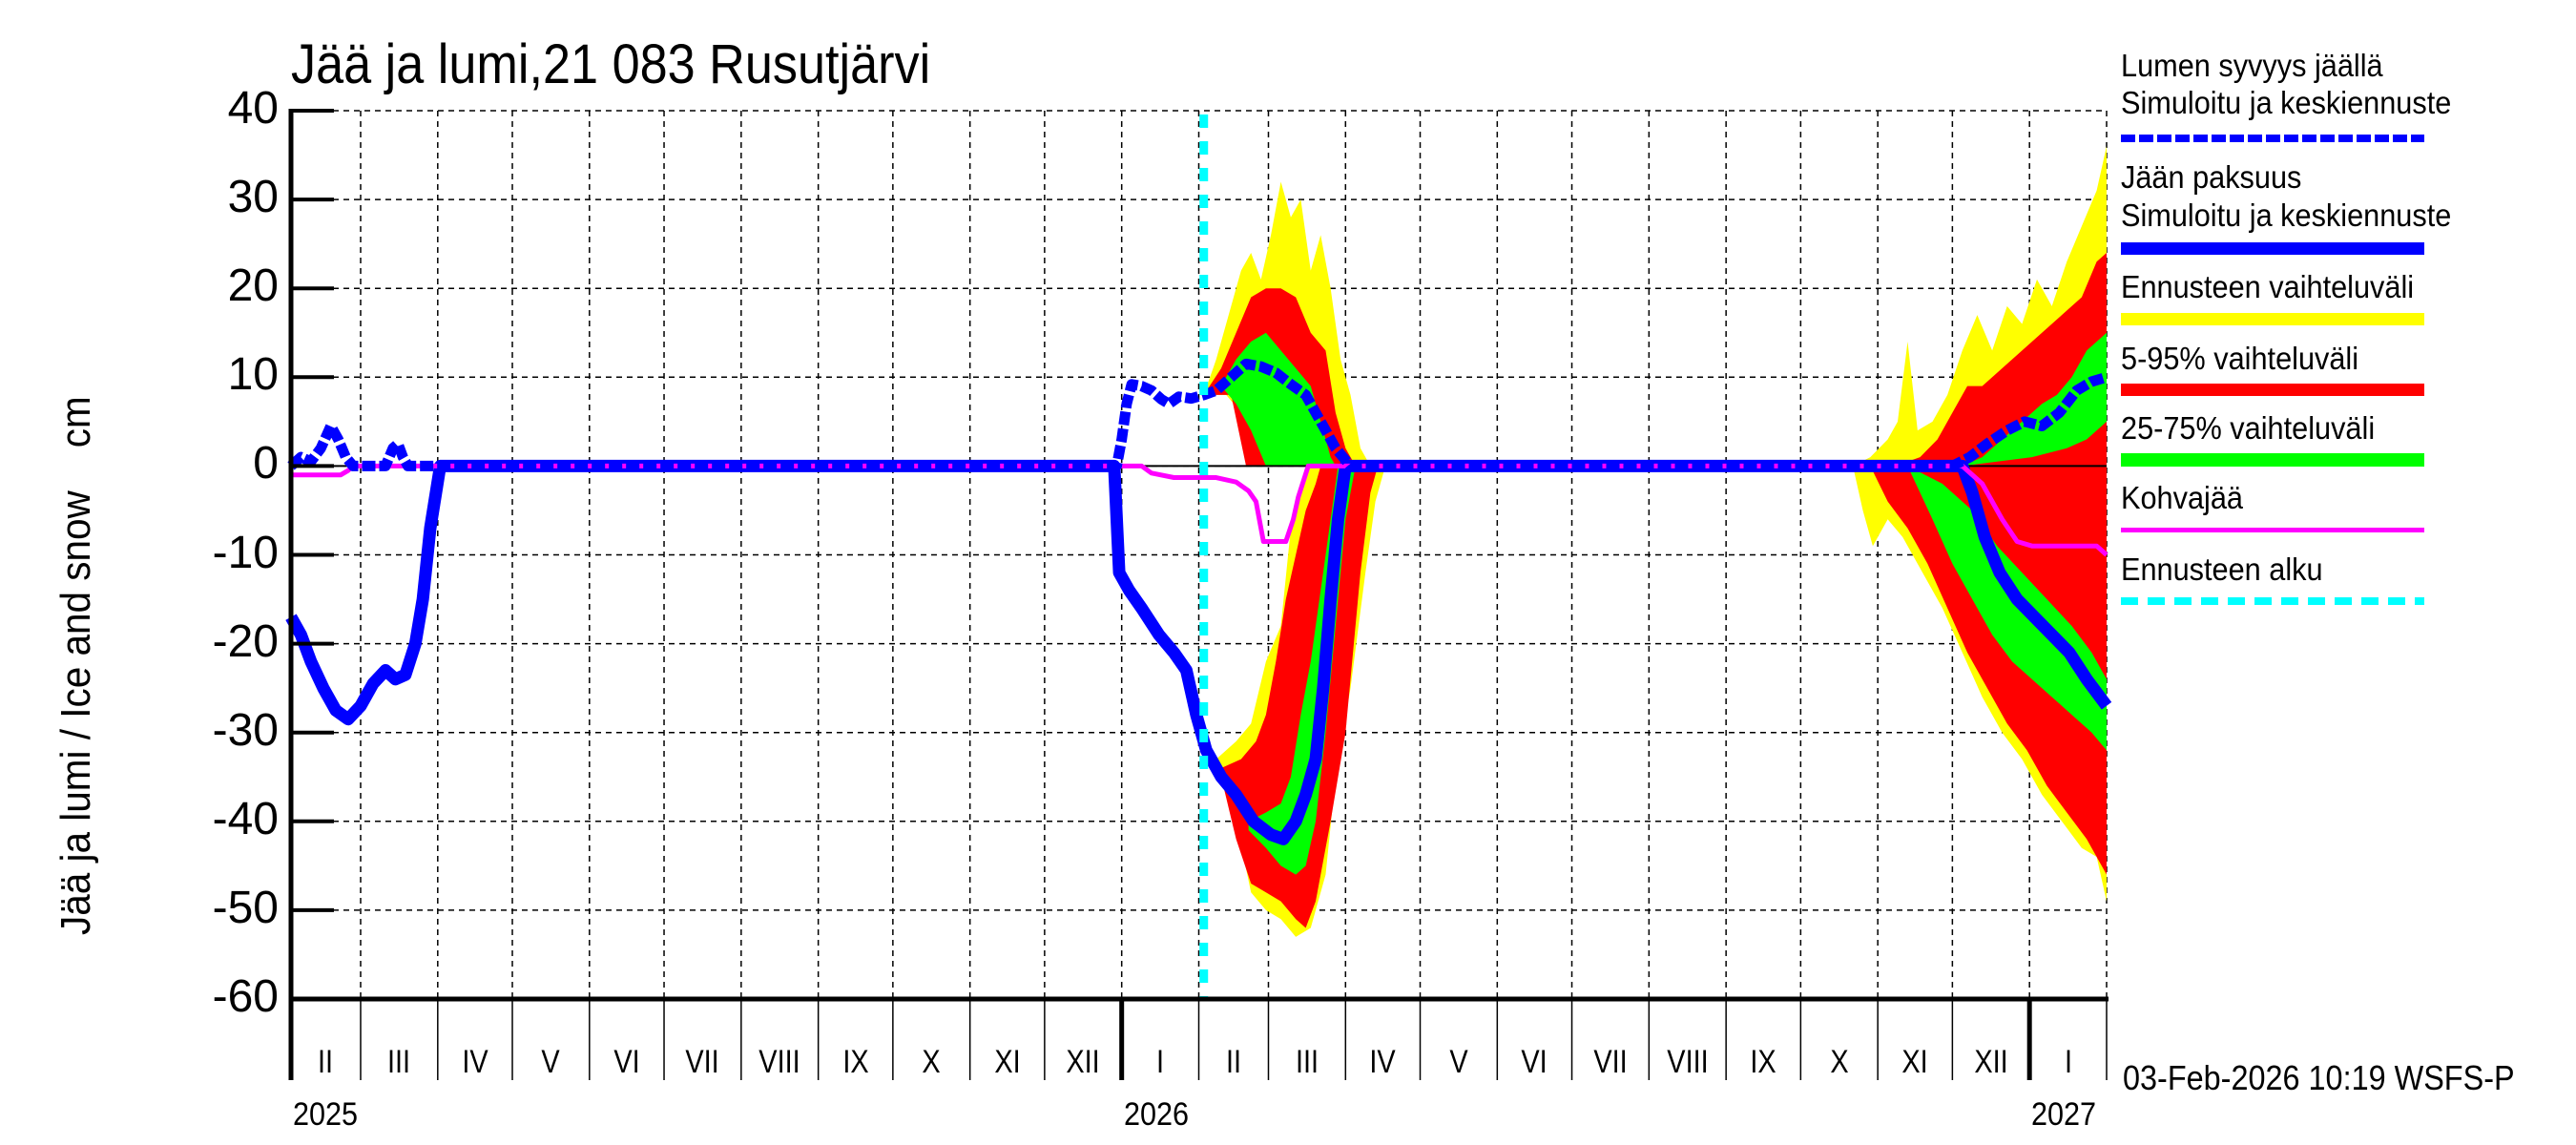 The image size is (2576, 1145). I want to click on y-tick-label: -40, so click(245, 819).